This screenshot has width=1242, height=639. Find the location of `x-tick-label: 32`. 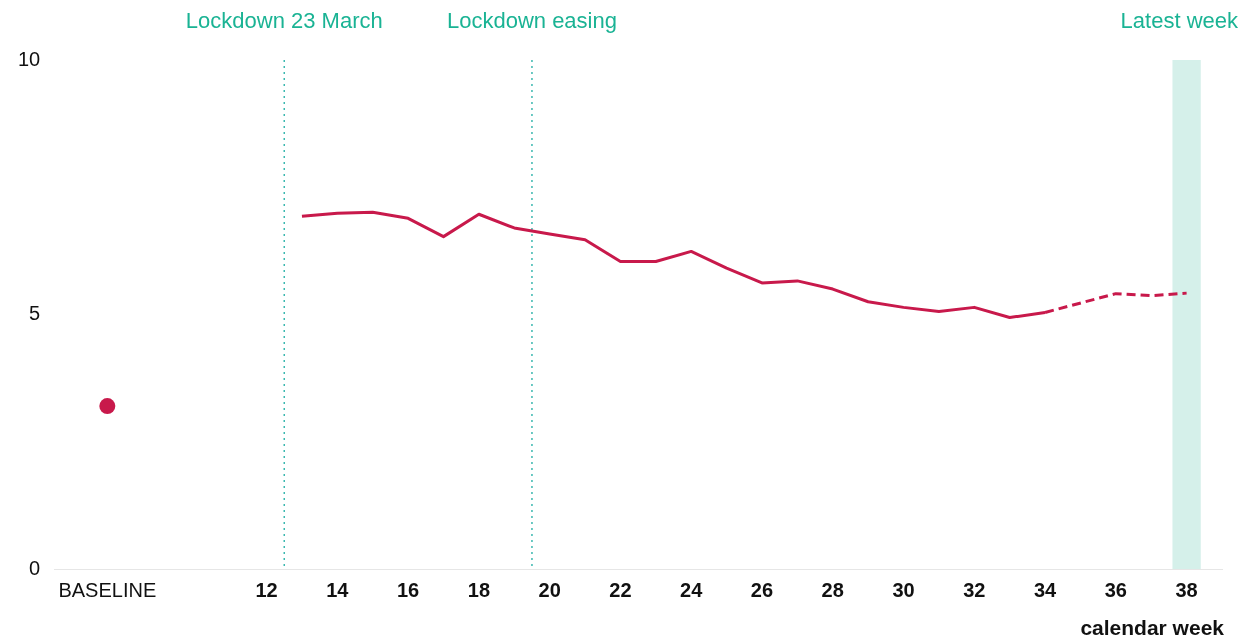

x-tick-label: 32 is located at coordinates (974, 589).